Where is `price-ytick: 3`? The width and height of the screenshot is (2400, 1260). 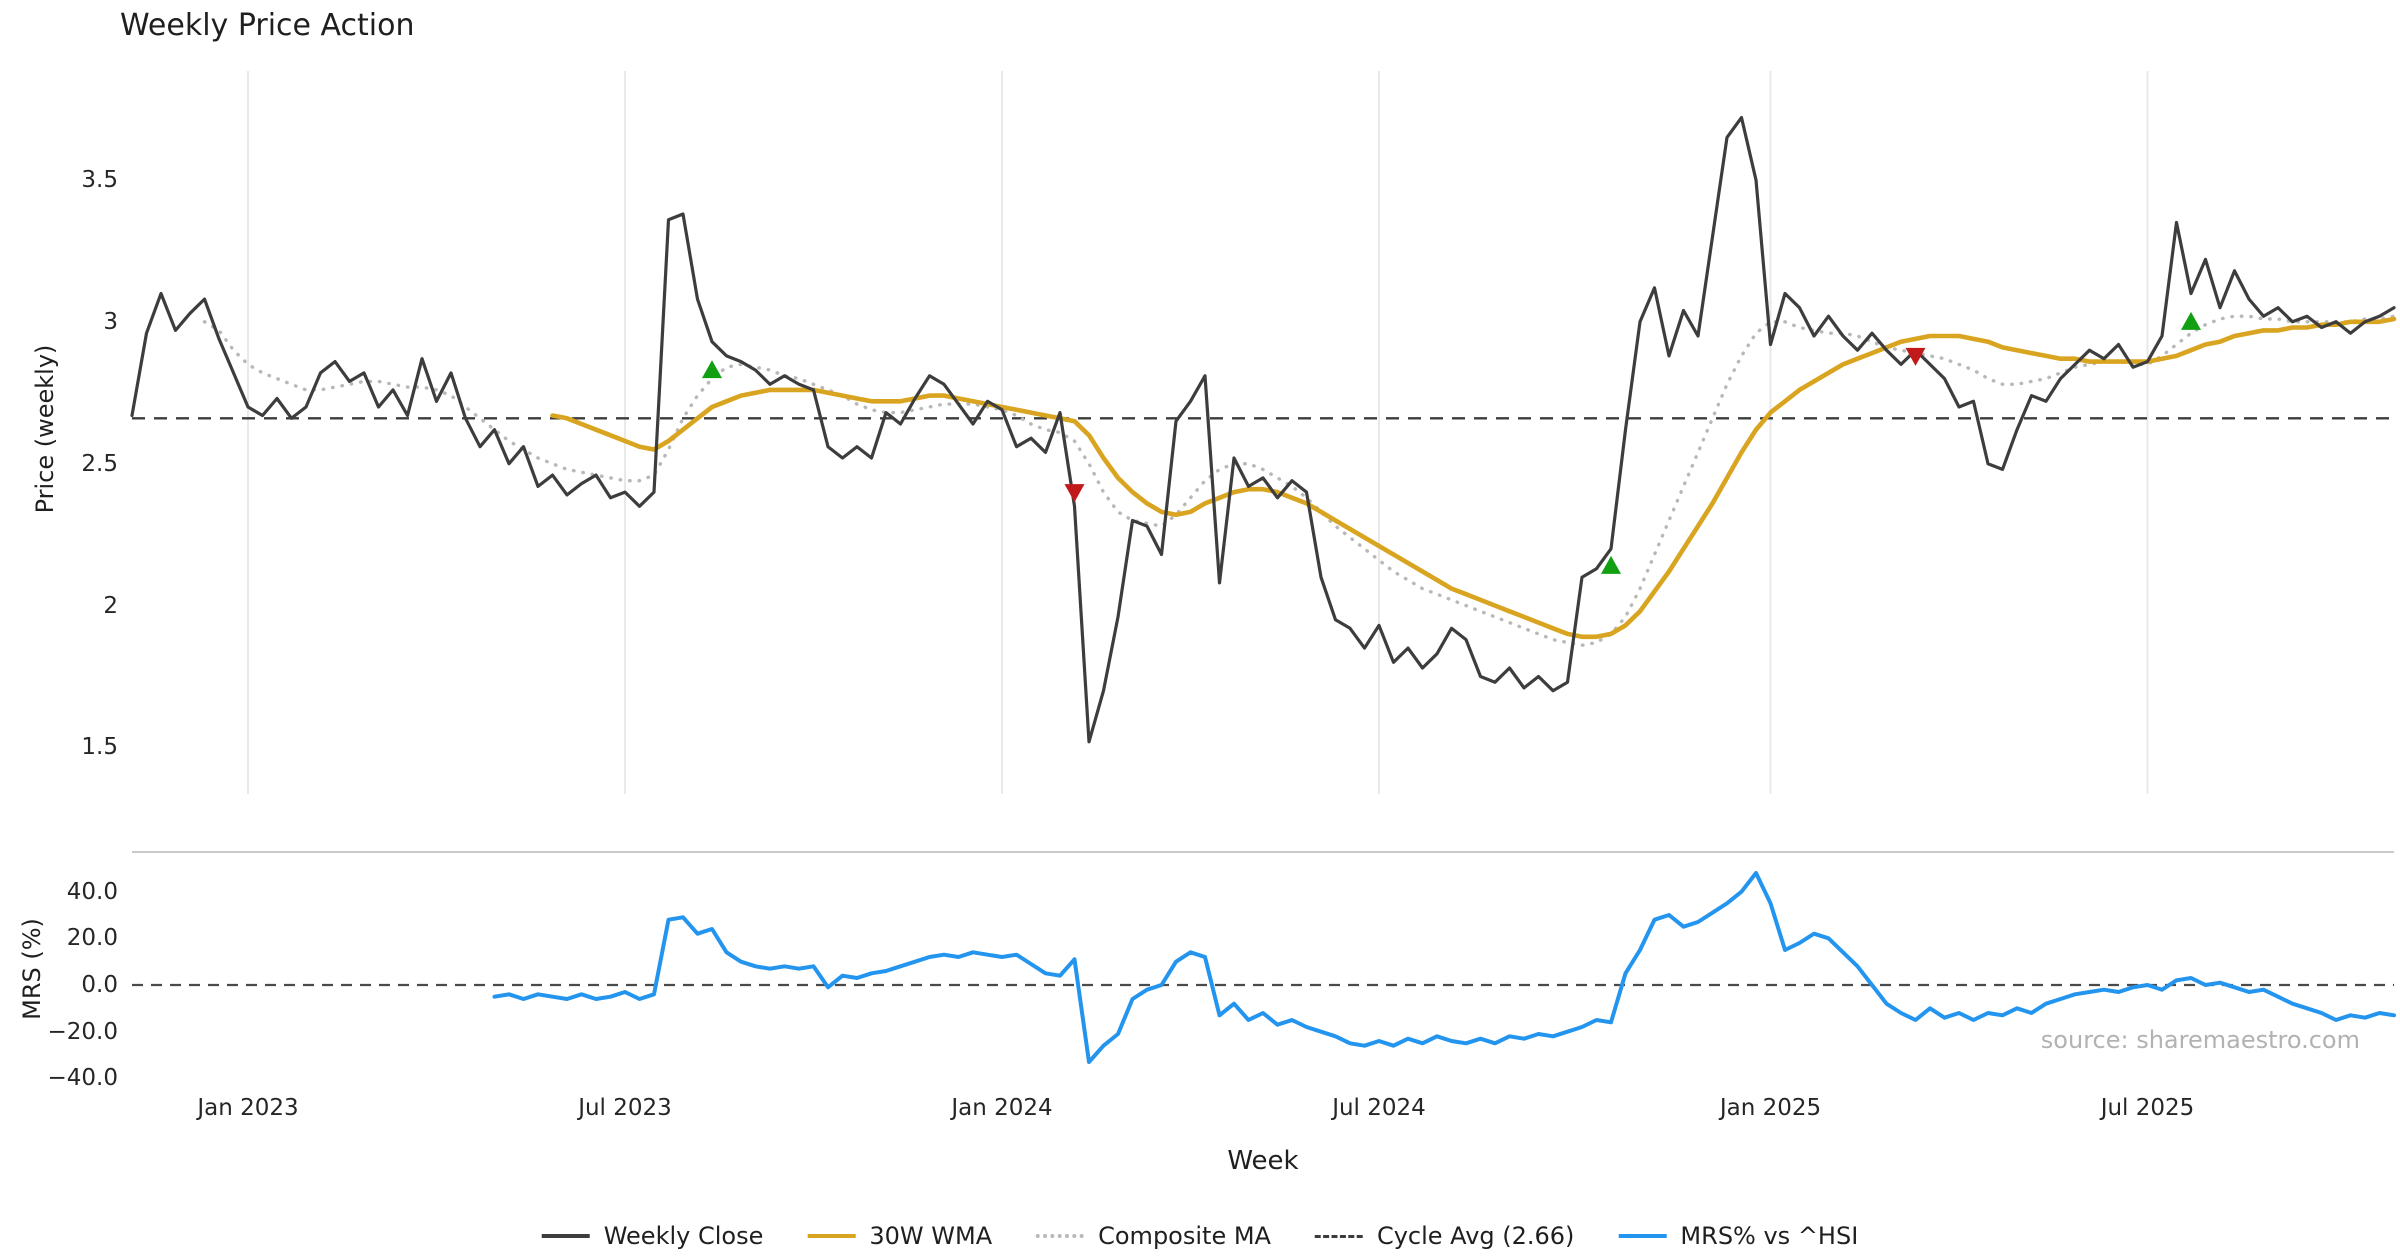
price-ytick: 3 is located at coordinates (110, 321).